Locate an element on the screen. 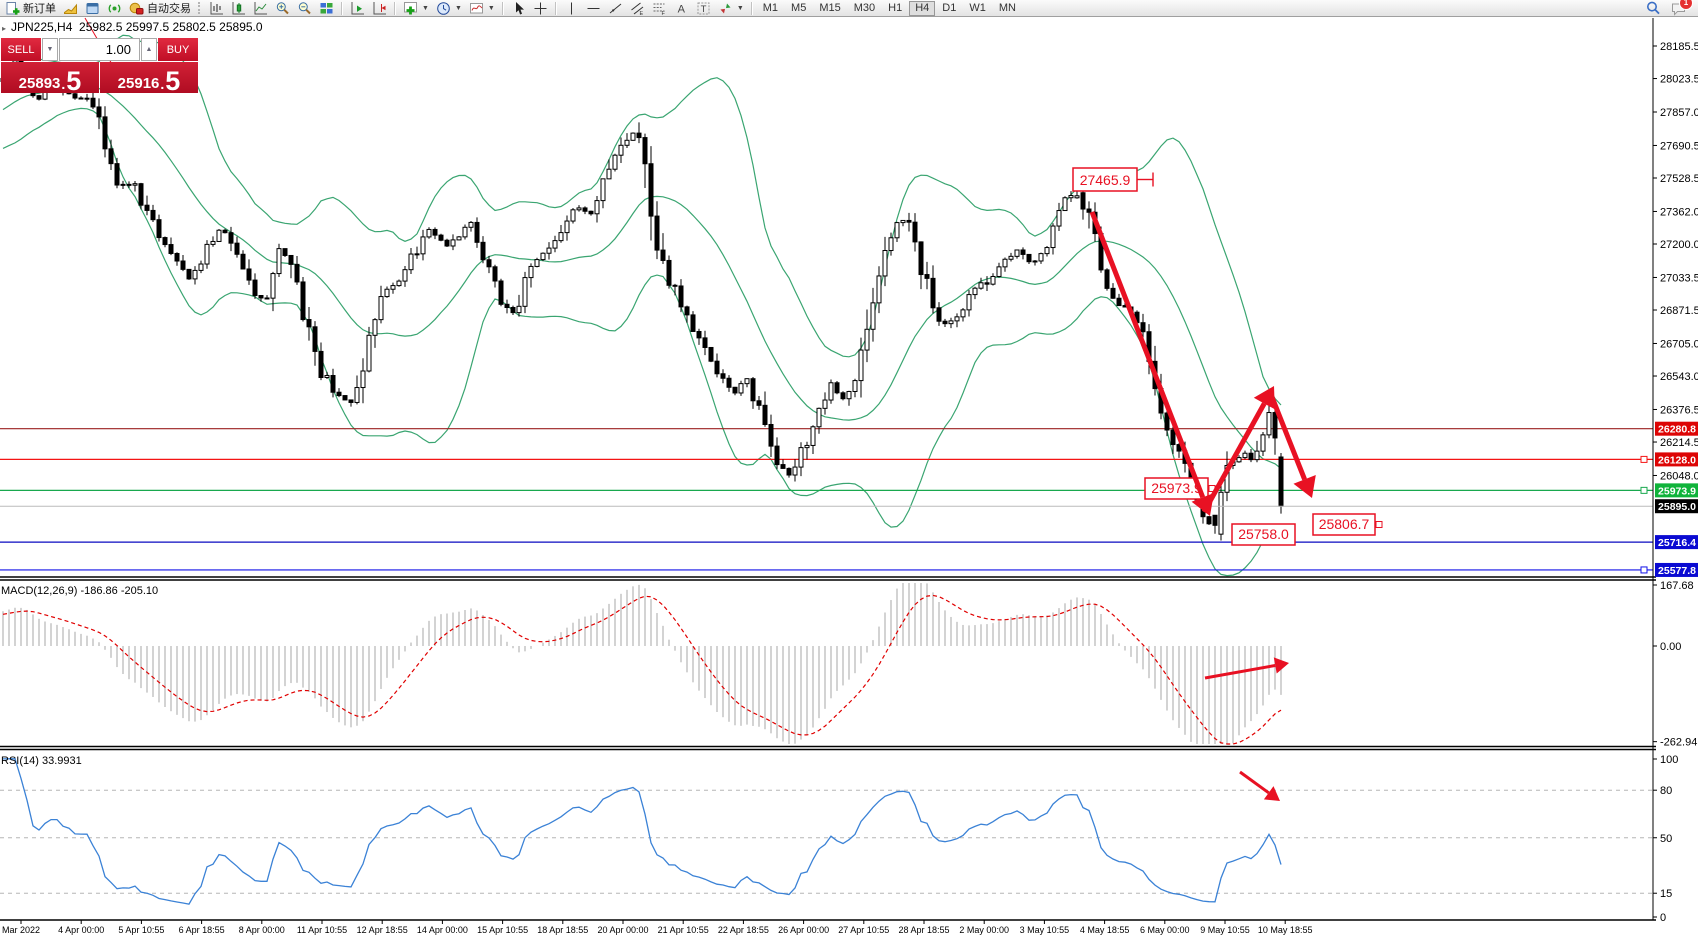  tab-timeframe-m1: M1 is located at coordinates (770, 7).